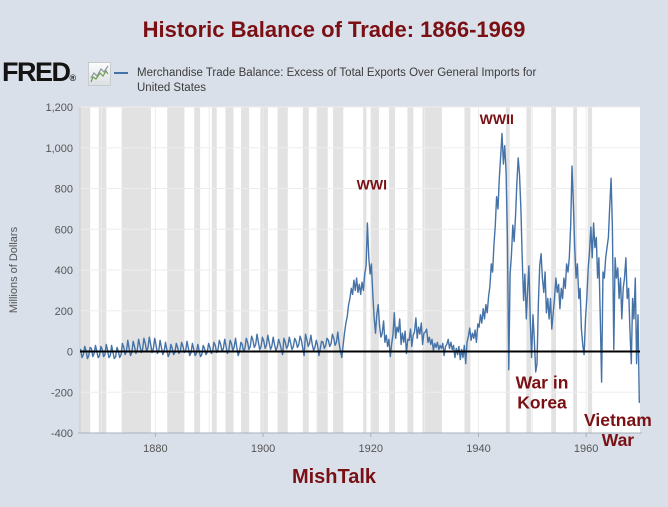  What do you see at coordinates (64, 190) in the screenshot?
I see `y-tick-label: 800` at bounding box center [64, 190].